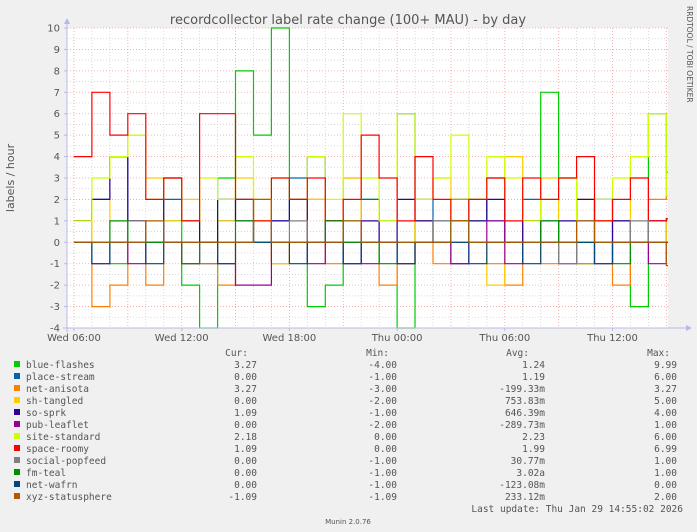 This screenshot has height=532, width=697. I want to click on legend-name: net-wafrn, so click(51, 485).